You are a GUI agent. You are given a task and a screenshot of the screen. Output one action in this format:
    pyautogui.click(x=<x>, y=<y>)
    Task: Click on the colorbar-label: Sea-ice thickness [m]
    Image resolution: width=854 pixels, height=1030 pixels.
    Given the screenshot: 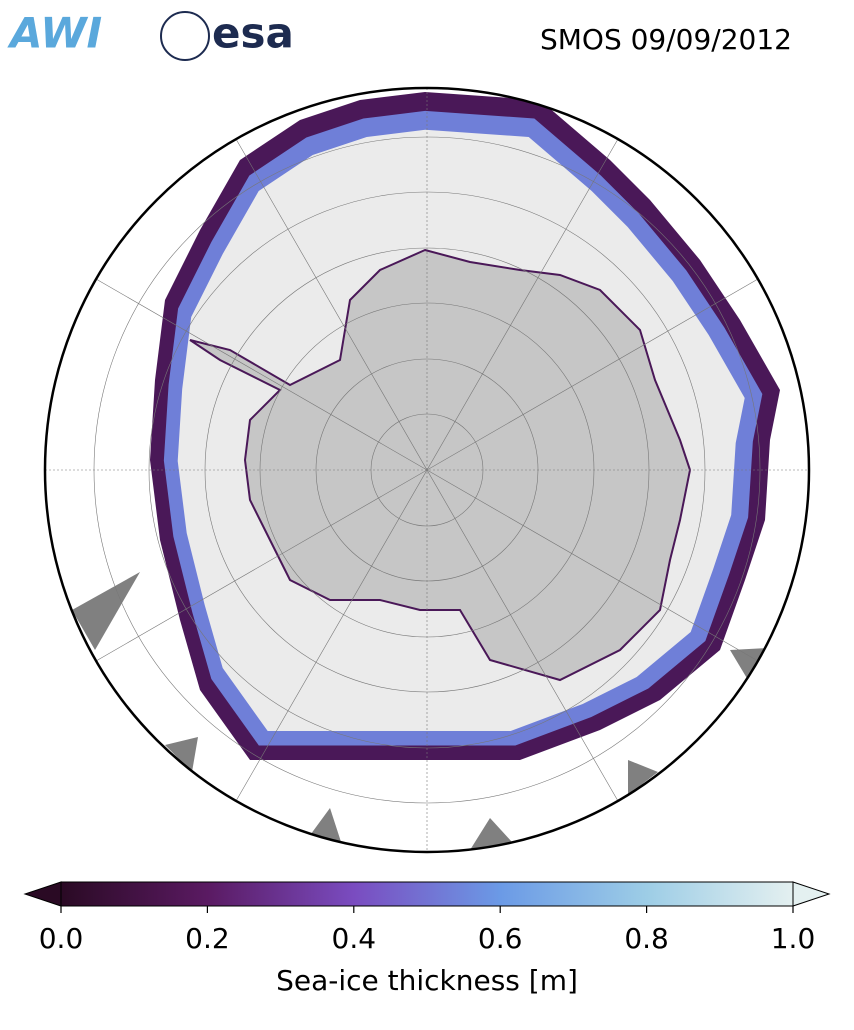 What is the action you would take?
    pyautogui.click(x=427, y=980)
    